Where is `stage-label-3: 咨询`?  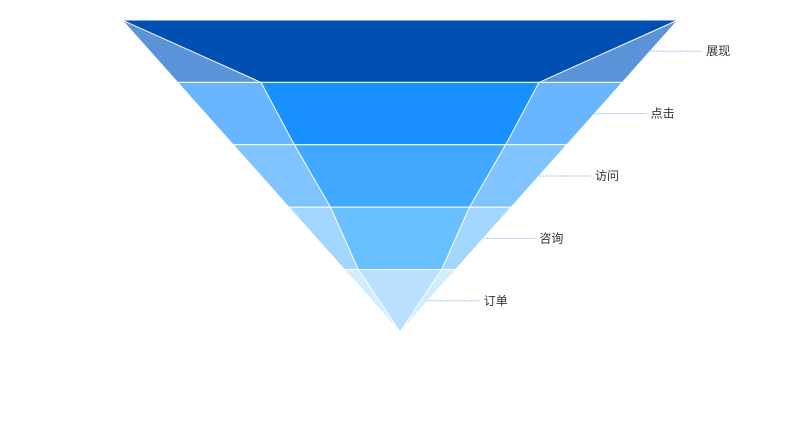
stage-label-3: 咨询 is located at coordinates (551, 237).